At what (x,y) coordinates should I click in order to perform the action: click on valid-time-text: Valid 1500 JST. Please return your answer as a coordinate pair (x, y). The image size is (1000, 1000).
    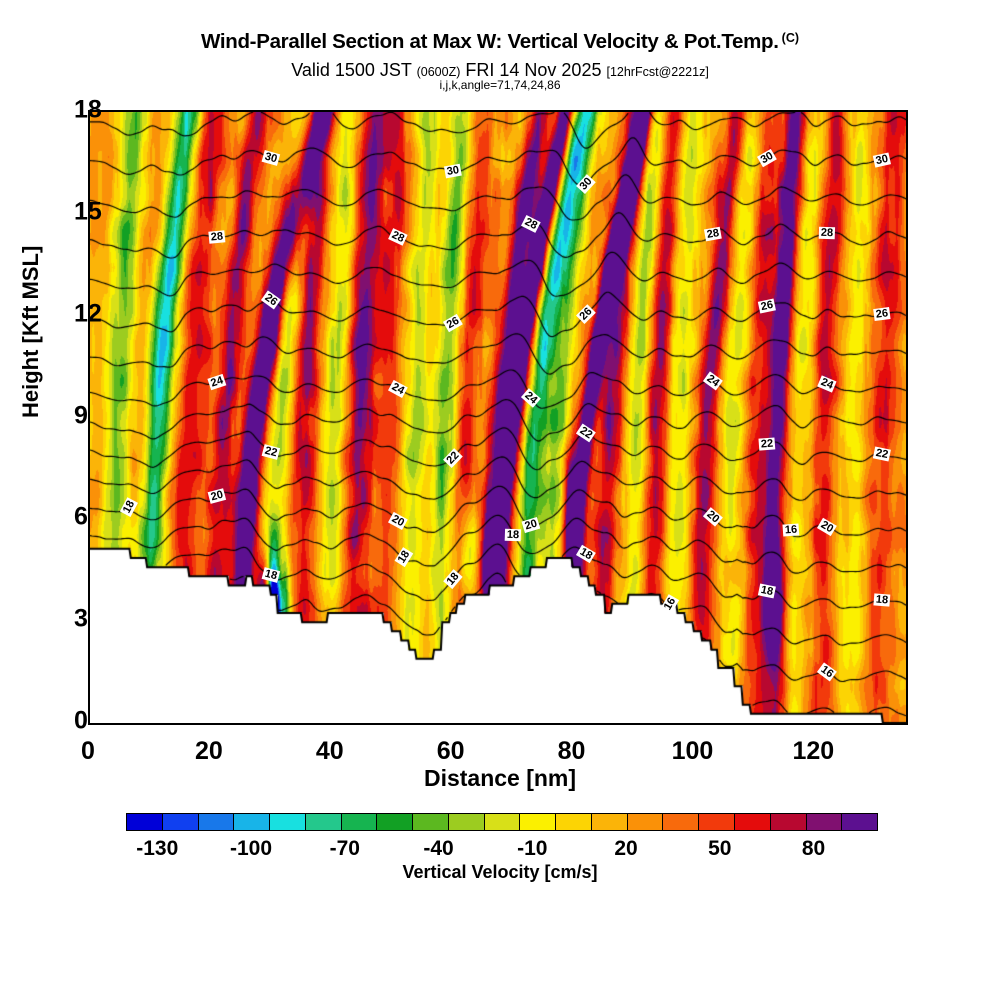
    Looking at the image, I should click on (354, 70).